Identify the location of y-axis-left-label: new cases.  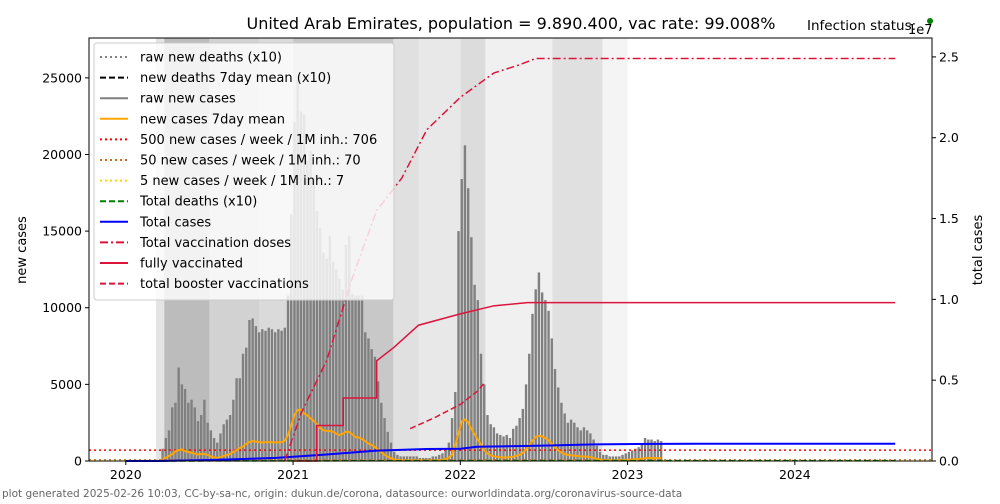
(22, 250).